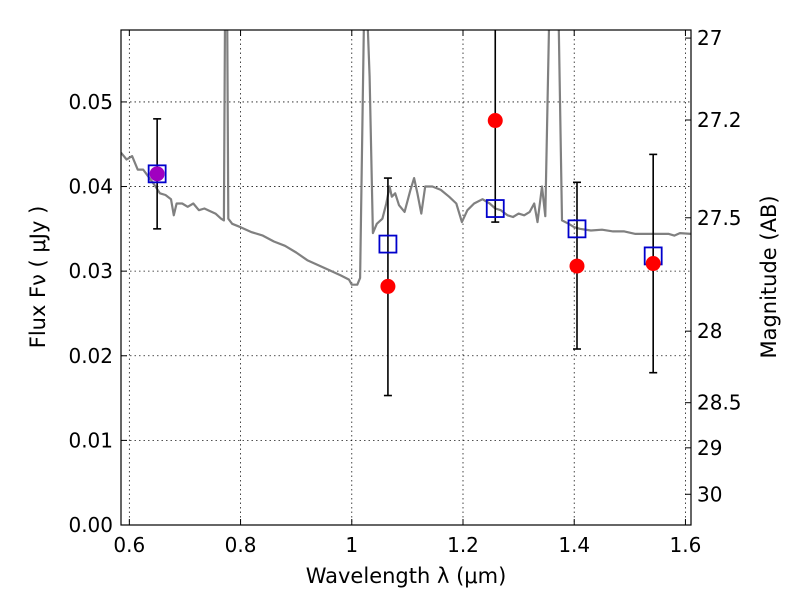  Describe the element at coordinates (405, 215) in the screenshot. I see `synthetic-photometry` at that location.